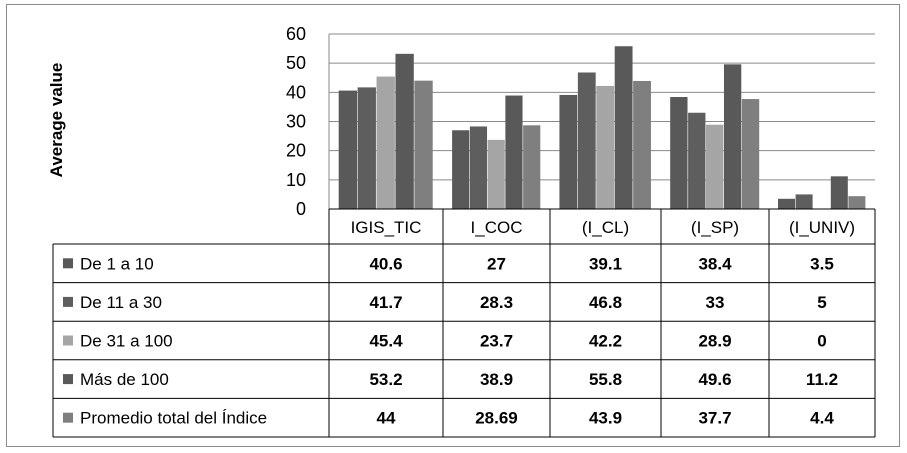 This screenshot has height=453, width=907. What do you see at coordinates (822, 379) in the screenshot?
I see `data-label: 11.2` at bounding box center [822, 379].